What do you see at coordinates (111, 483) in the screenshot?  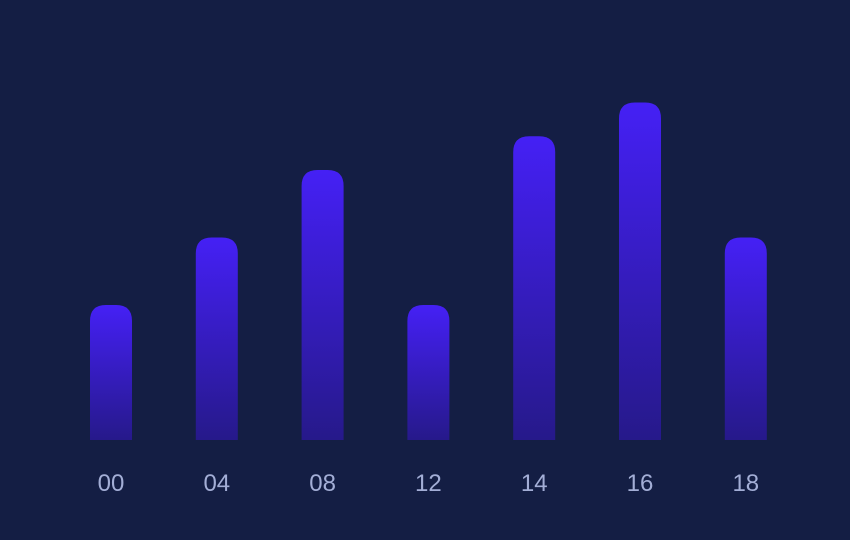 I see `x-tick-label-00: 00` at bounding box center [111, 483].